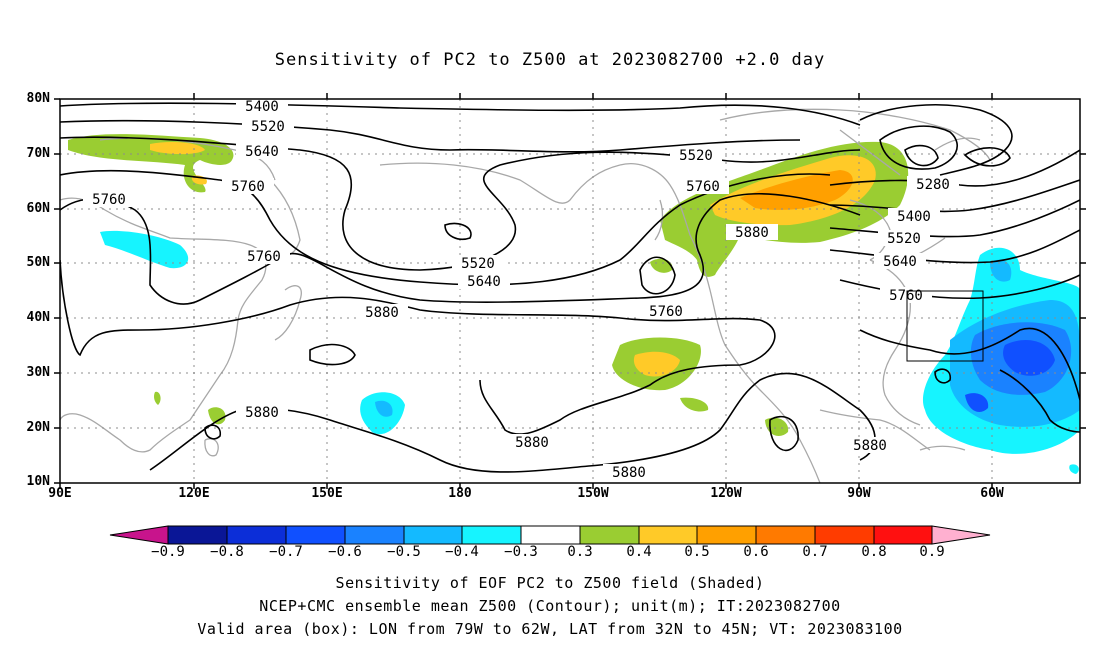 The image size is (1100, 650). I want to click on contour-label: 5280, so click(933, 185).